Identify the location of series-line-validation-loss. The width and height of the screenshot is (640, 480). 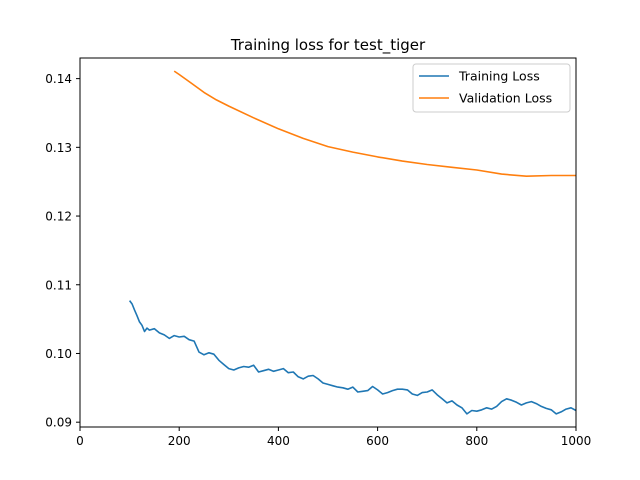
(374, 123).